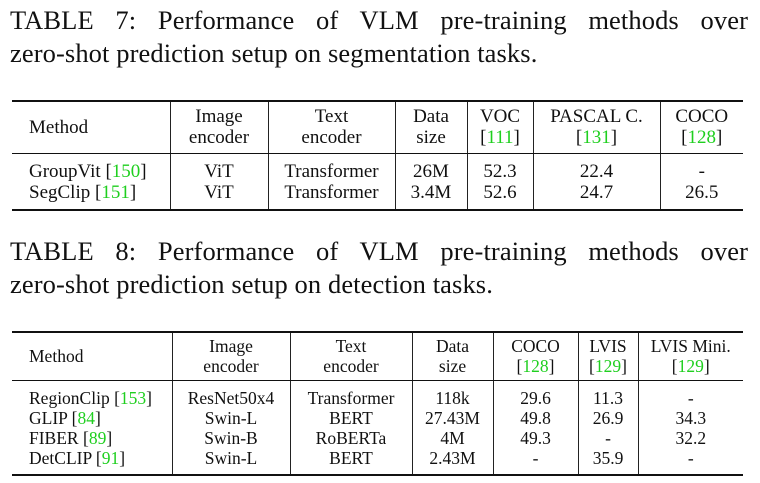 The image size is (760, 483). What do you see at coordinates (452, 437) in the screenshot?
I see `table-cell: 4M` at bounding box center [452, 437].